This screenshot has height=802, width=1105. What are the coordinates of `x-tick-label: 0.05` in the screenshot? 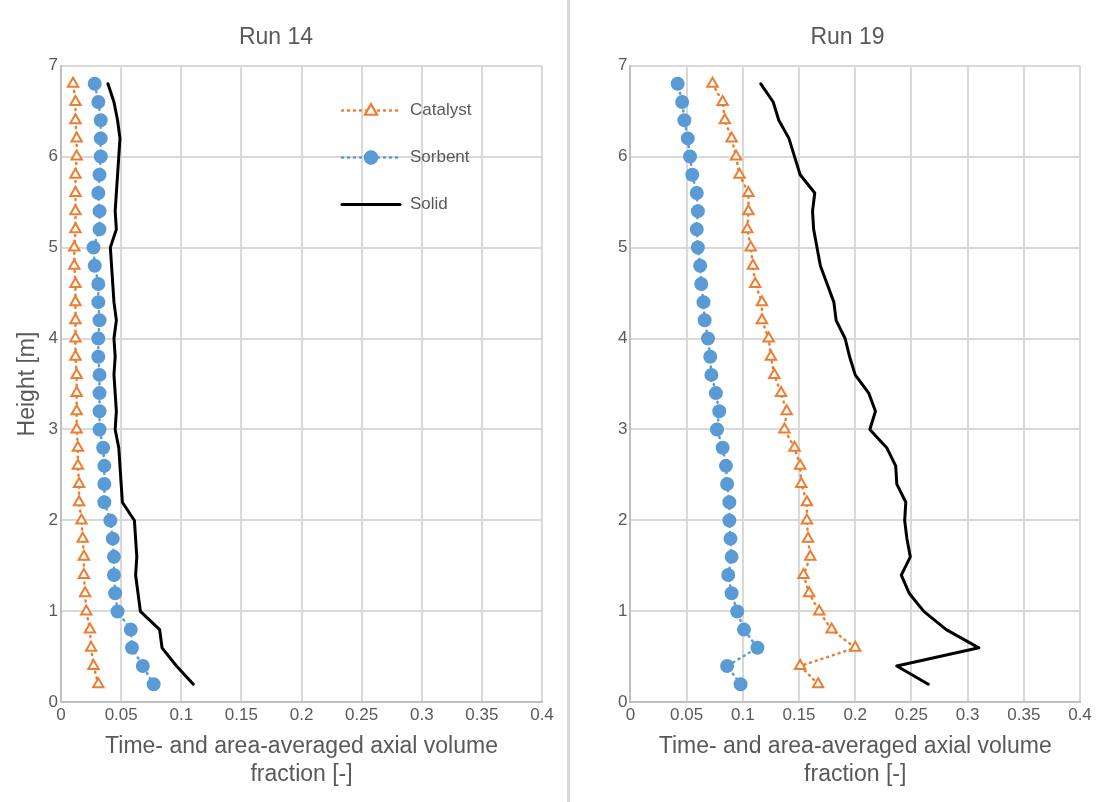 It's located at (121, 715).